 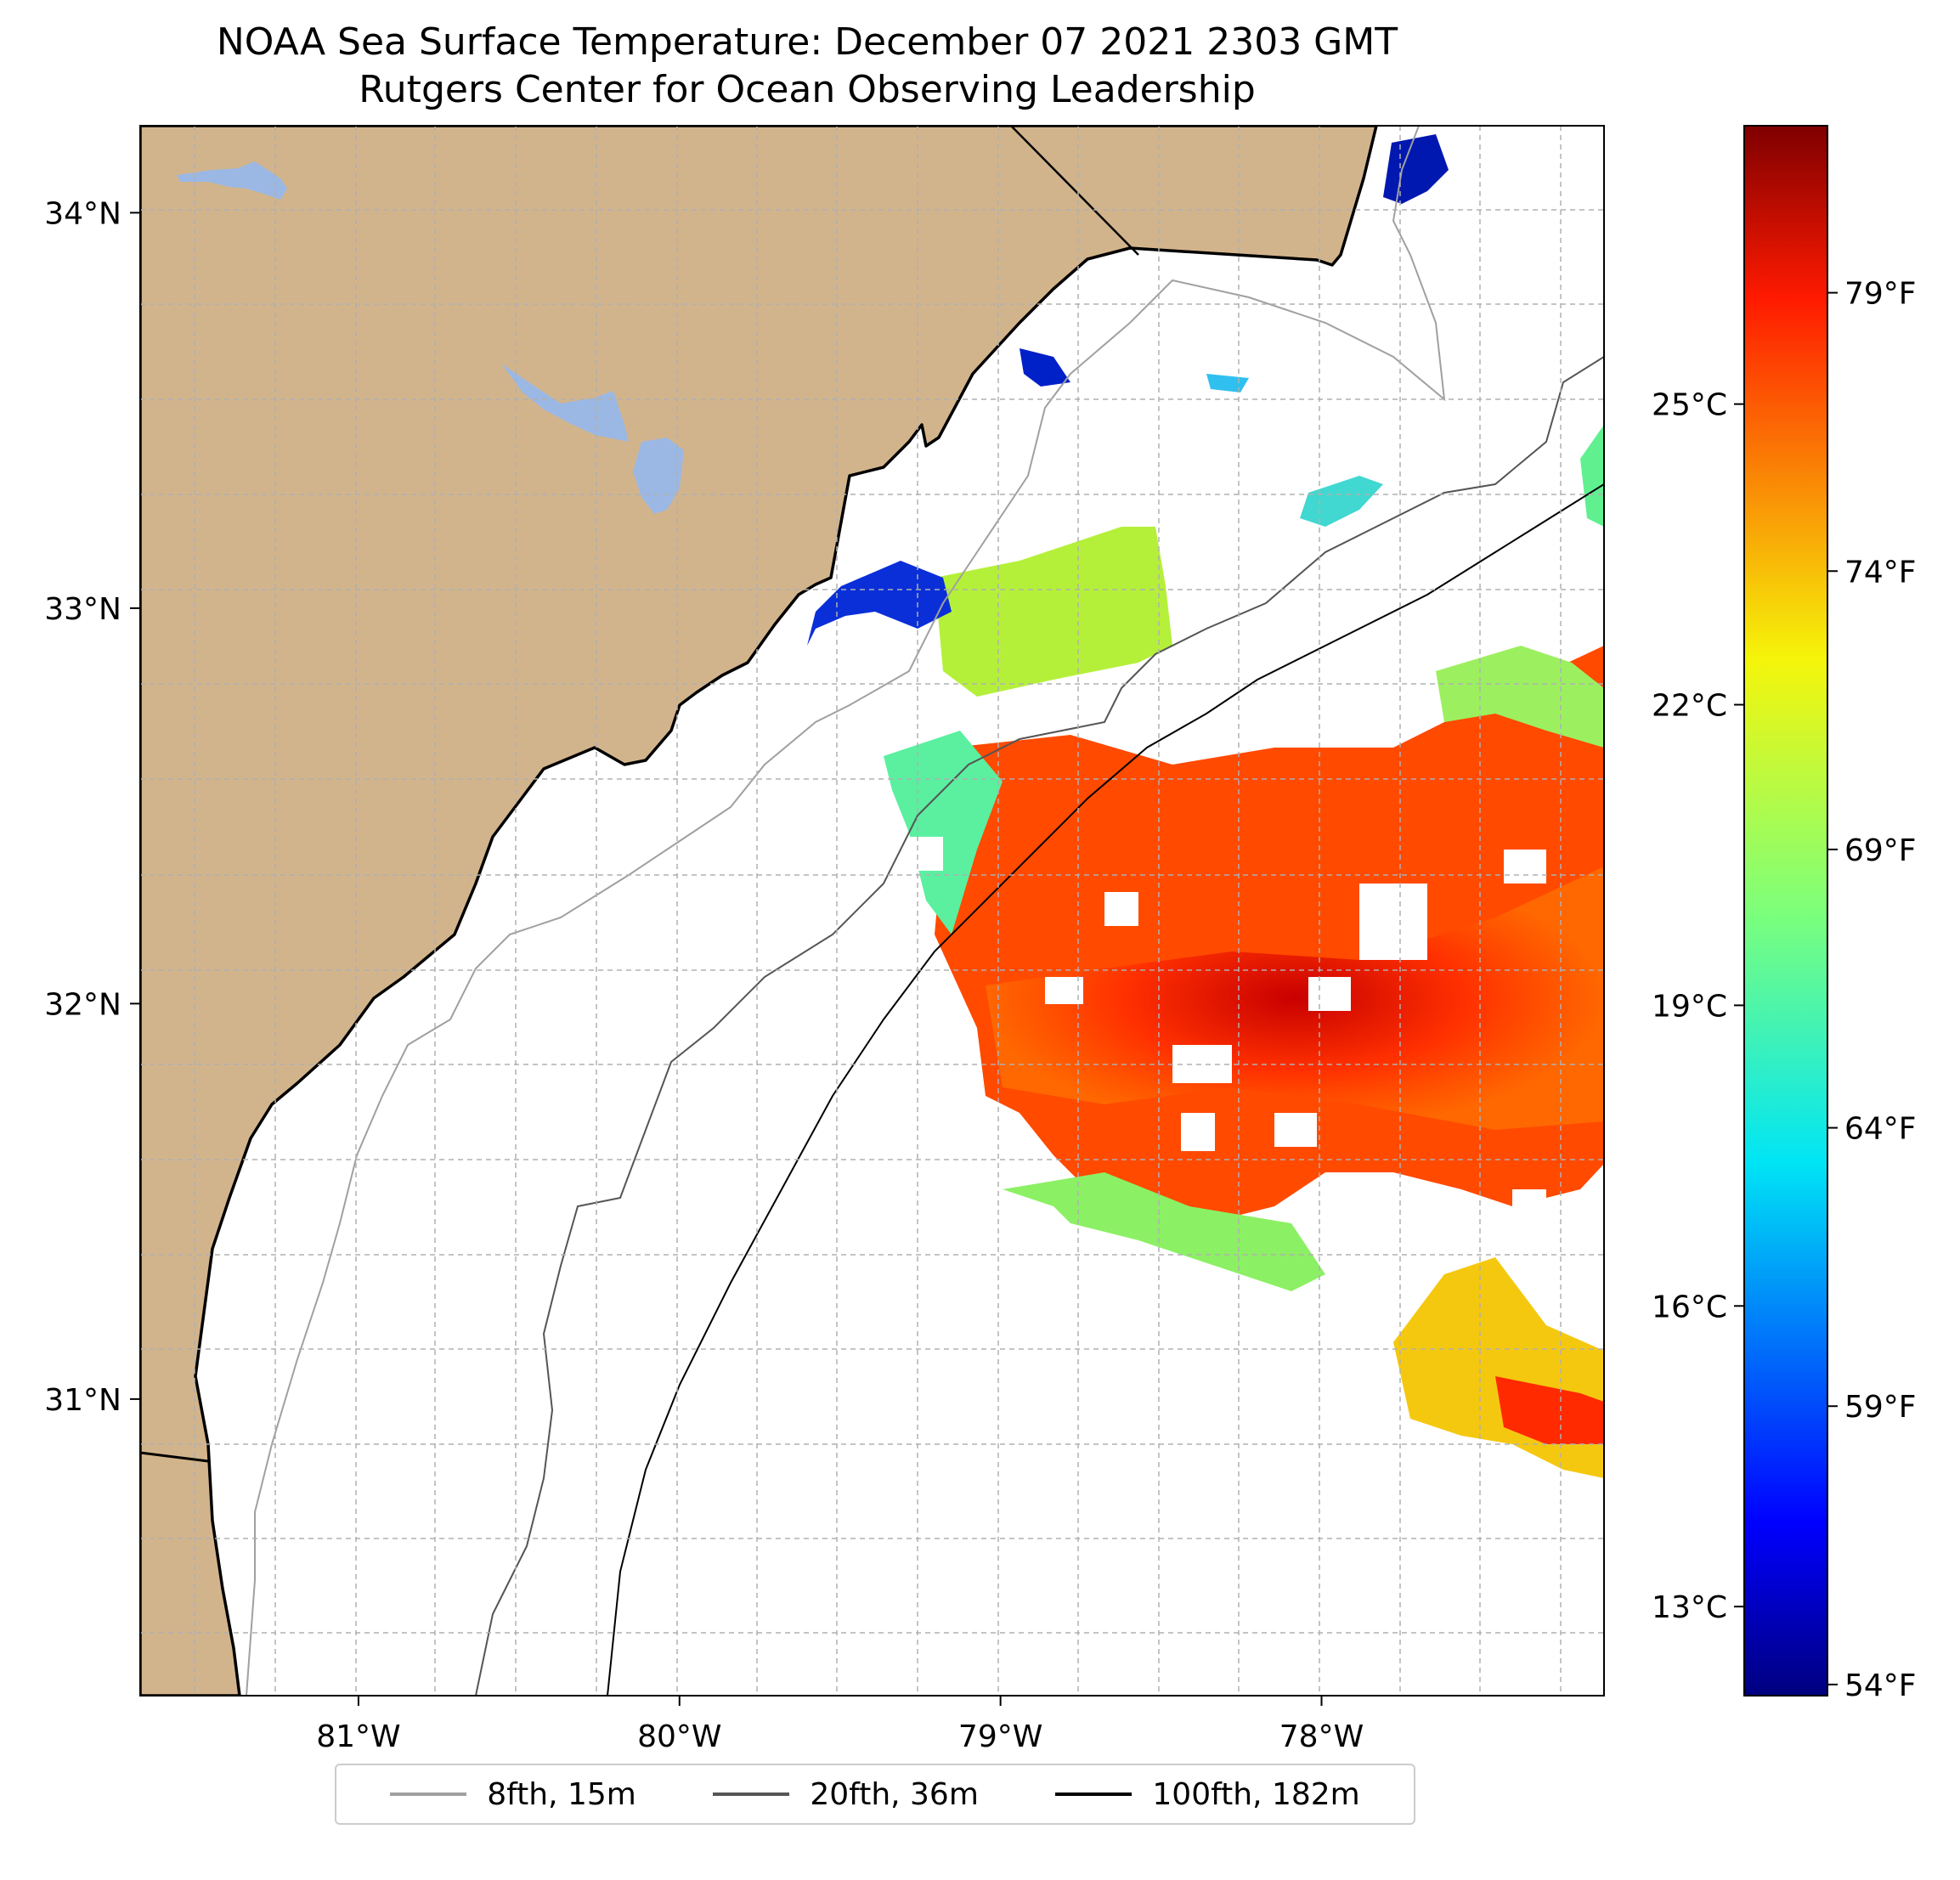 I want to click on celsius-tick-label: 13°C, so click(x=1690, y=1607).